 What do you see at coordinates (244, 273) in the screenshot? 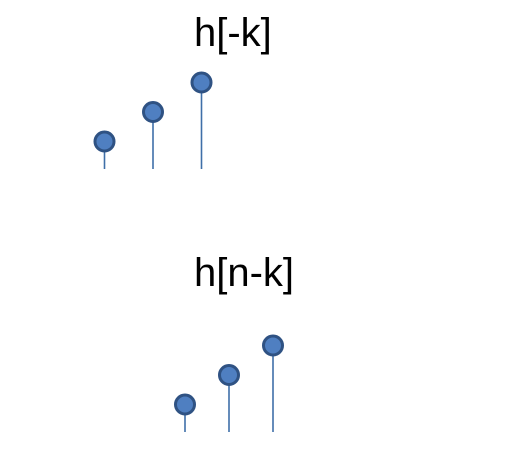
I see `plot-label: h[n-k]` at bounding box center [244, 273].